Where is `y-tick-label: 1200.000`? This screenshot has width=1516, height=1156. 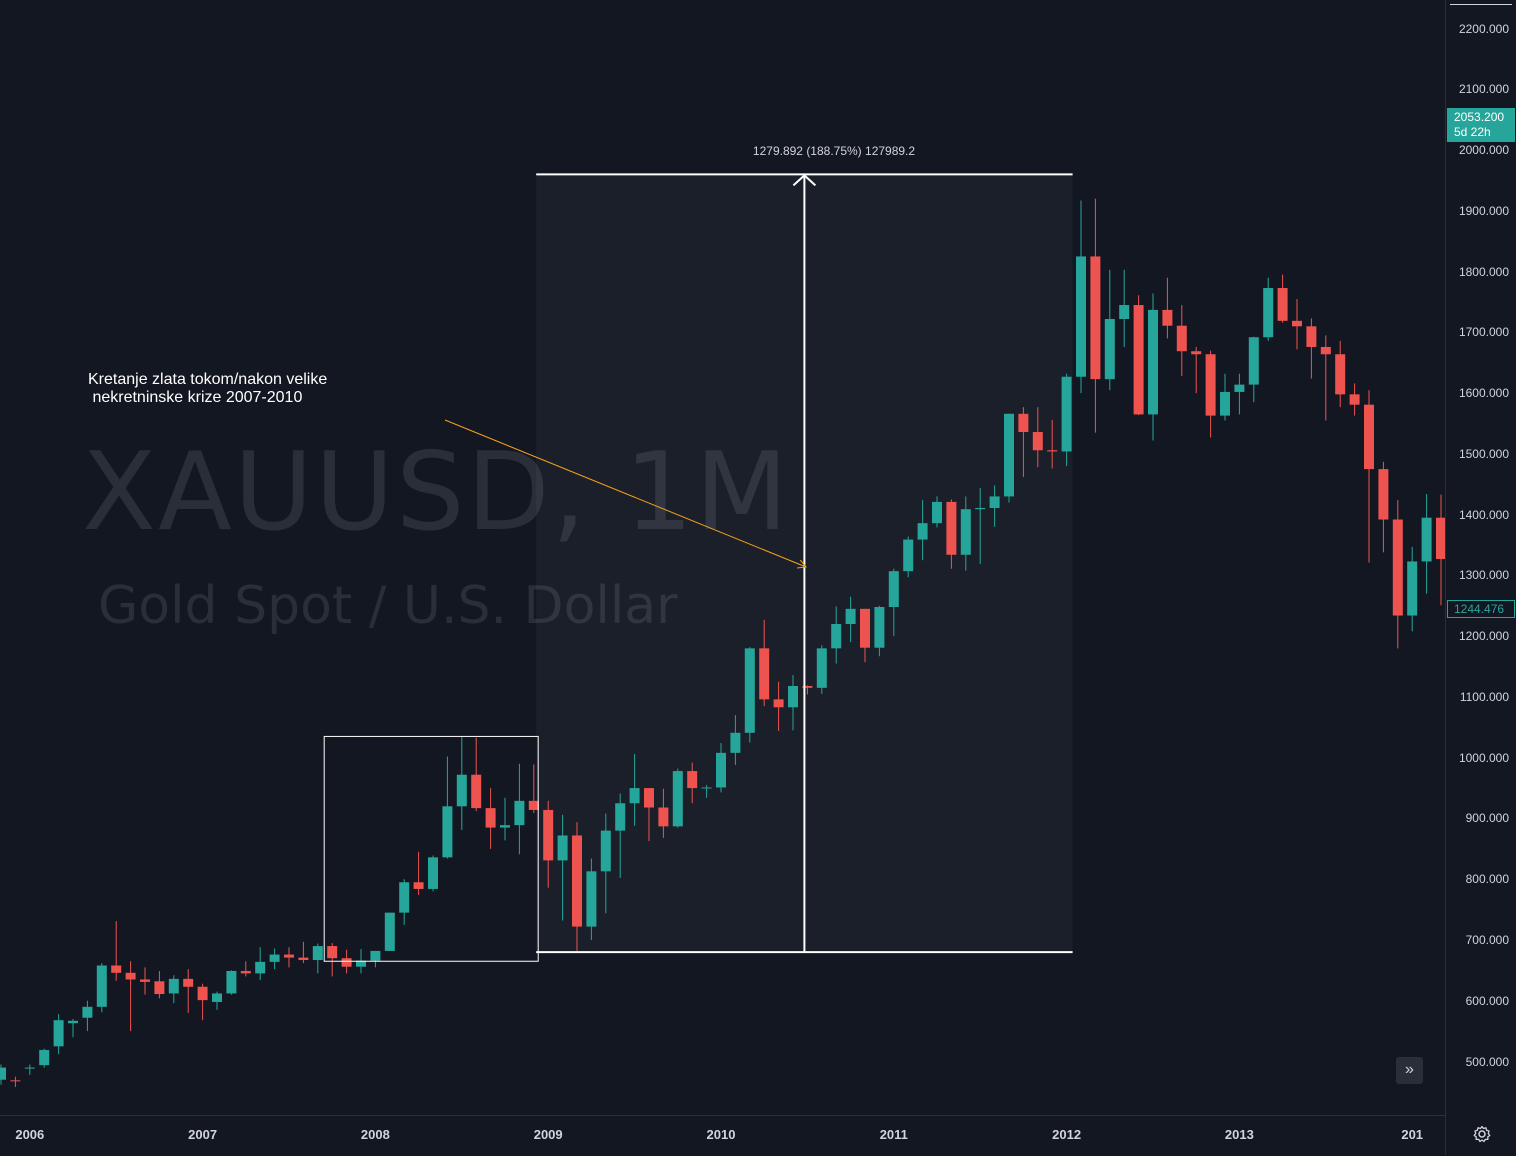 y-tick-label: 1200.000 is located at coordinates (1483, 636).